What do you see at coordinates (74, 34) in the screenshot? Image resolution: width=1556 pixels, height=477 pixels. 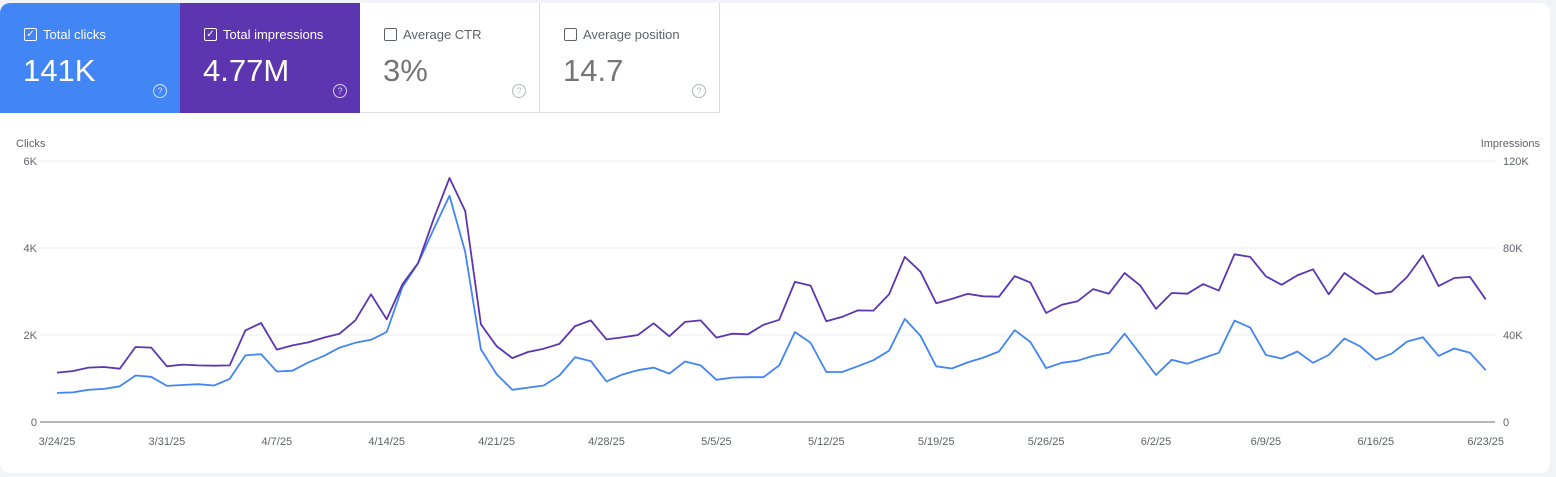 I see `metric-label: Total clicks` at bounding box center [74, 34].